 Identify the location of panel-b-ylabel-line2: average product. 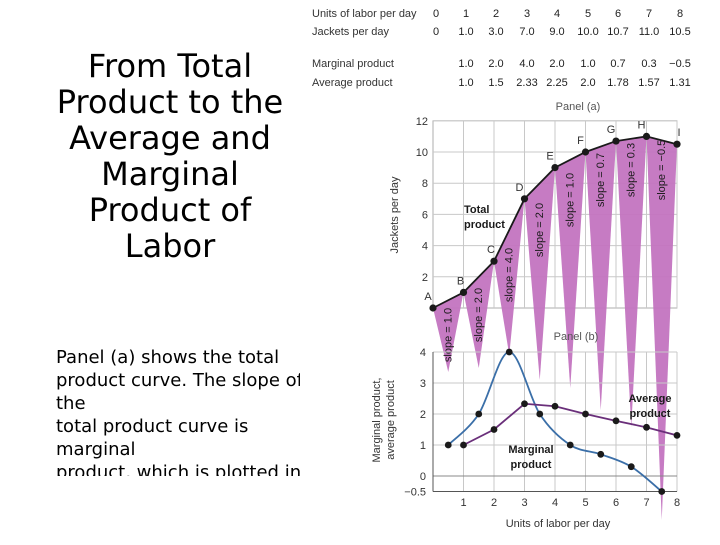
(391, 420).